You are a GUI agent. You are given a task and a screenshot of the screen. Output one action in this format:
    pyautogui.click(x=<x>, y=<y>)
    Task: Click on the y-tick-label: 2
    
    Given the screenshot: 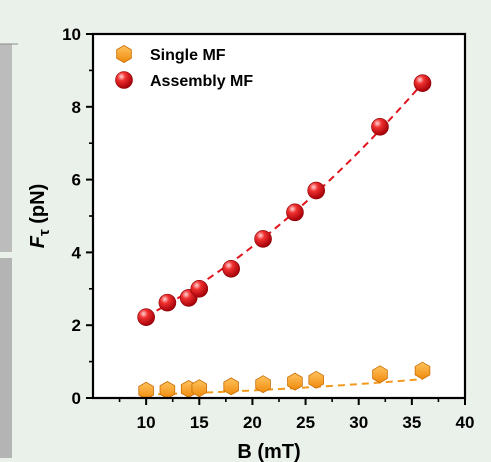 What is the action you would take?
    pyautogui.click(x=76, y=325)
    